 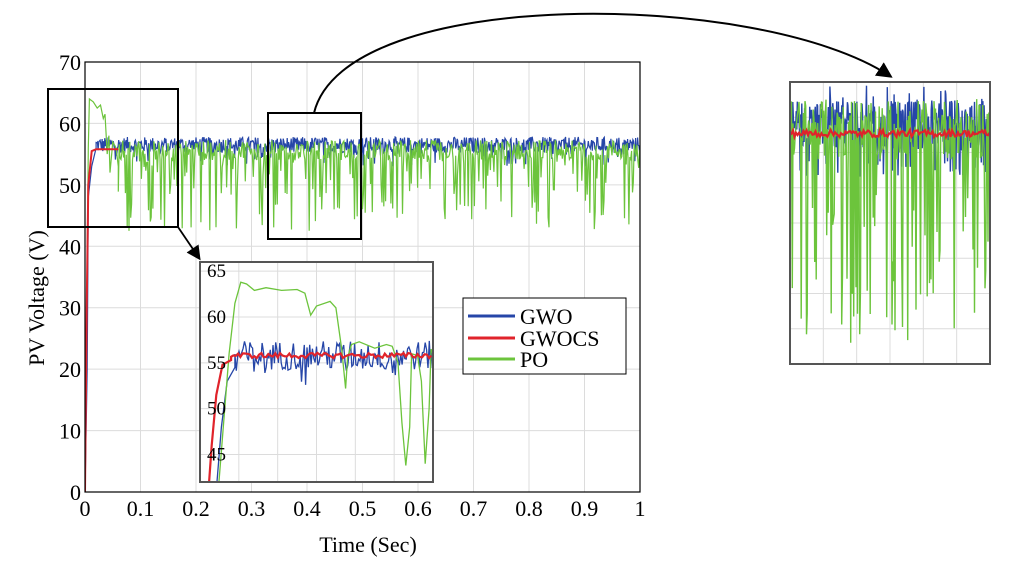 What do you see at coordinates (70, 277) in the screenshot?
I see `main-y-ticks: 0 10 20 30 40 50 60 70` at bounding box center [70, 277].